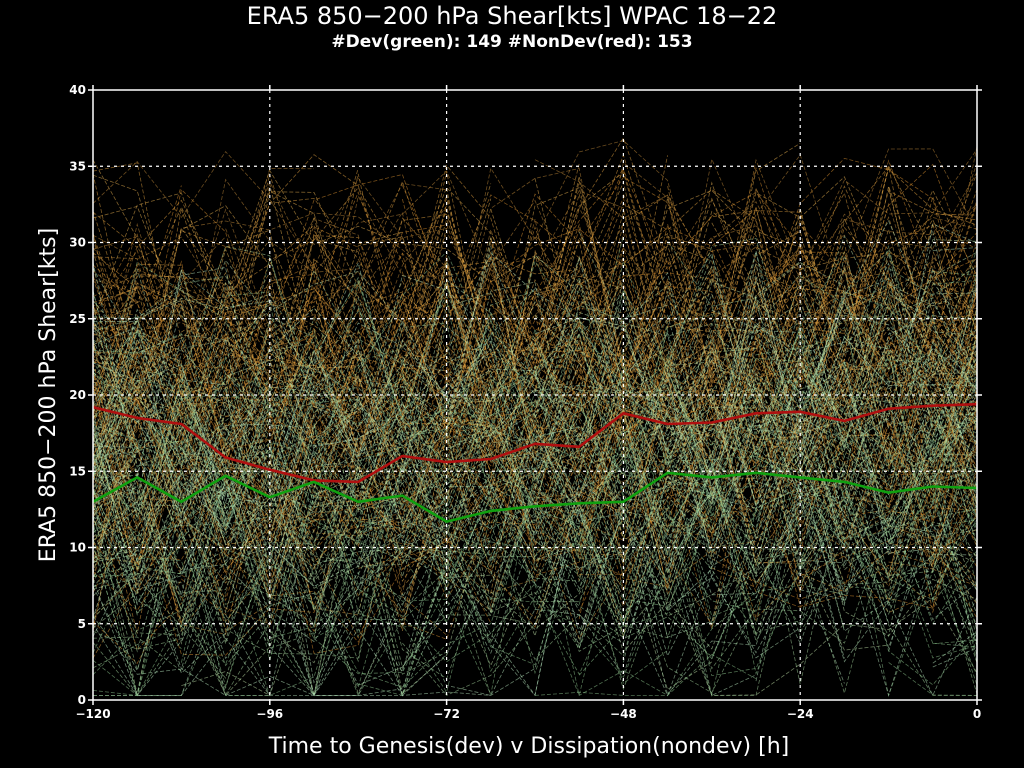 This screenshot has width=1024, height=768. Describe the element at coordinates (77, 243) in the screenshot. I see `y-tick-label: 30` at that location.